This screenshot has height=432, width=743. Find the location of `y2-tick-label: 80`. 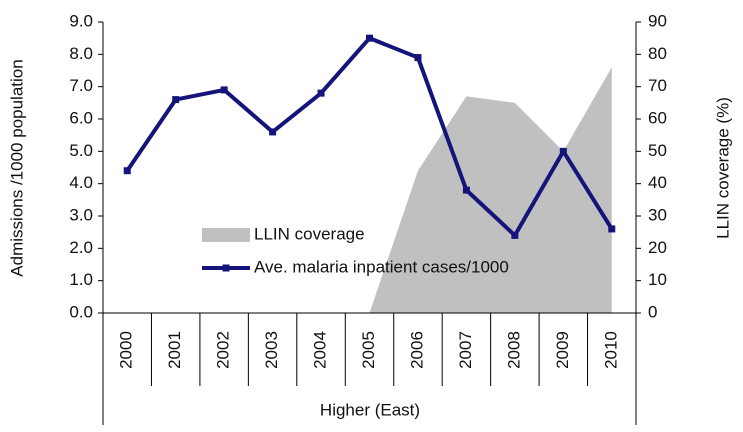

y2-tick-label: 80 is located at coordinates (657, 53).